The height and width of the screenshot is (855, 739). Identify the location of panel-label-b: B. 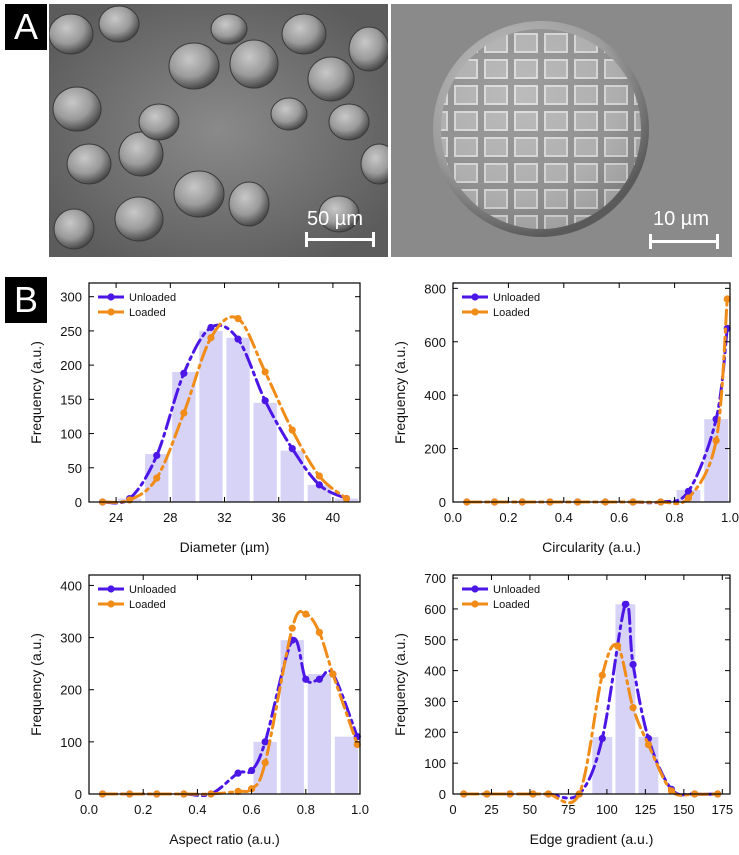
(26, 300).